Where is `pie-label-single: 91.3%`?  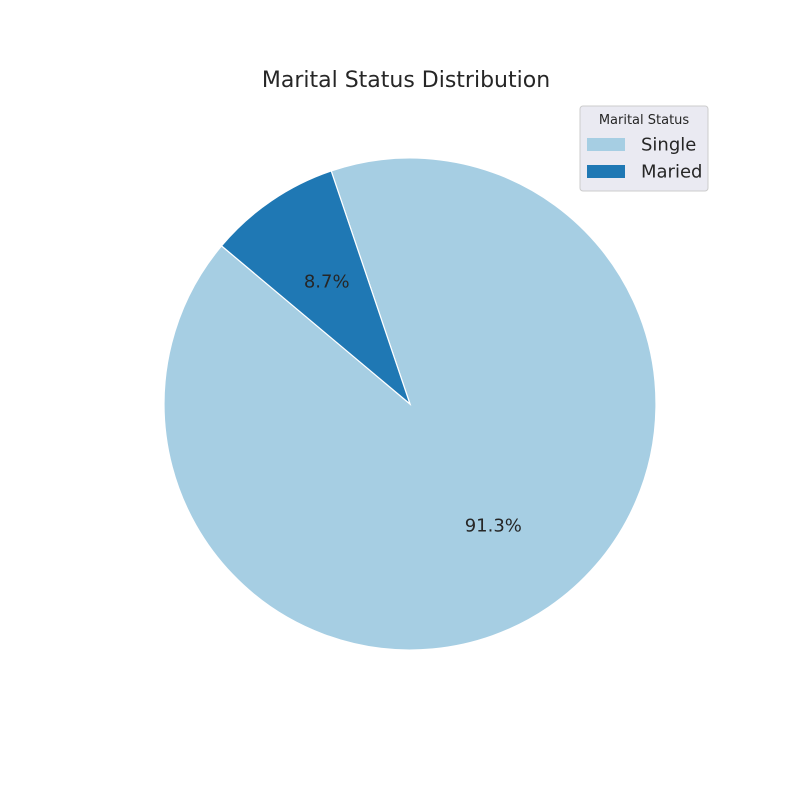
pie-label-single: 91.3% is located at coordinates (493, 525).